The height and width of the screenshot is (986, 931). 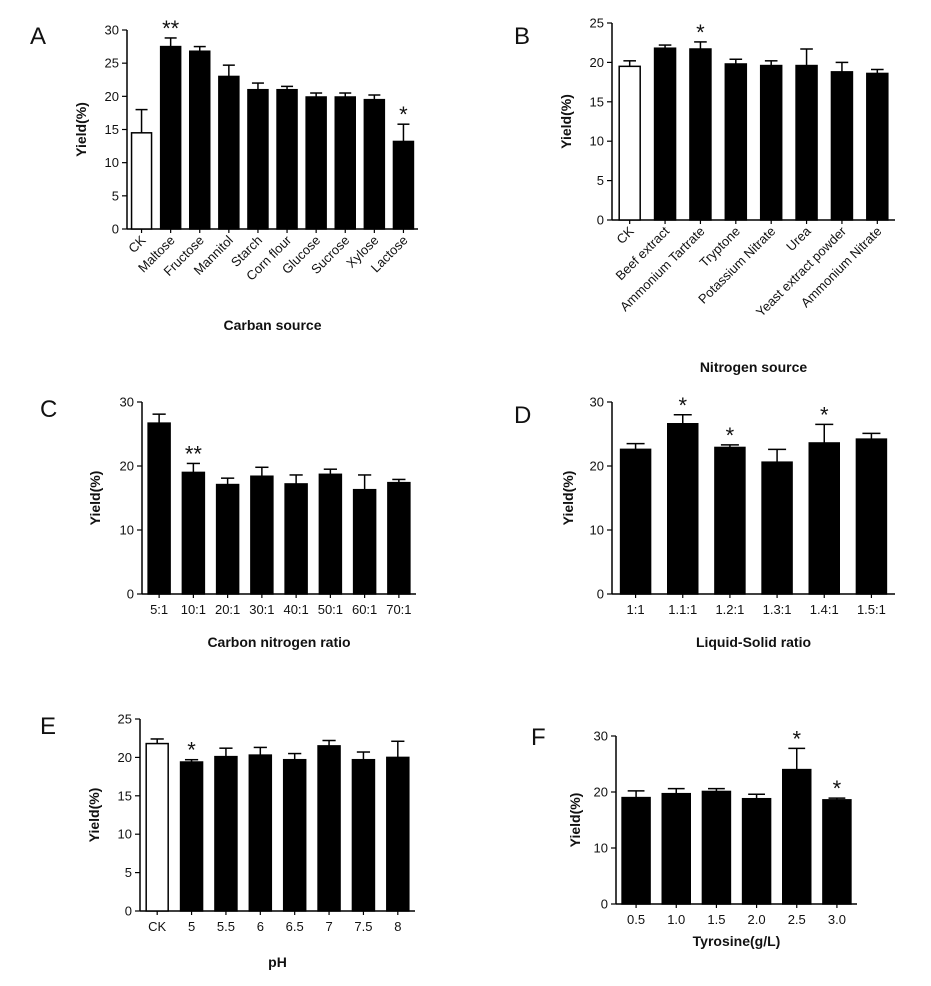 I want to click on x-tick-label: 5.5, so click(x=226, y=926).